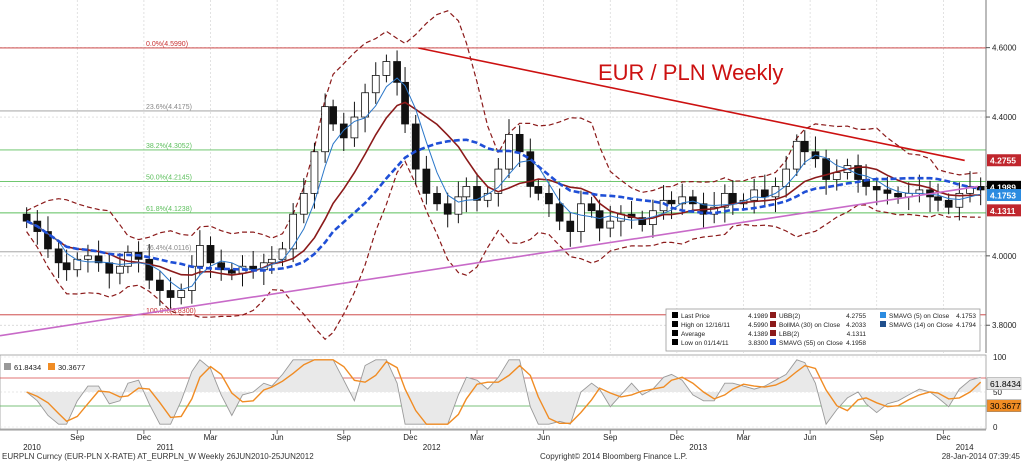 The width and height of the screenshot is (1023, 462). Describe the element at coordinates (690, 72) in the screenshot. I see `chart-title: EUR / PLN Weekly` at that location.